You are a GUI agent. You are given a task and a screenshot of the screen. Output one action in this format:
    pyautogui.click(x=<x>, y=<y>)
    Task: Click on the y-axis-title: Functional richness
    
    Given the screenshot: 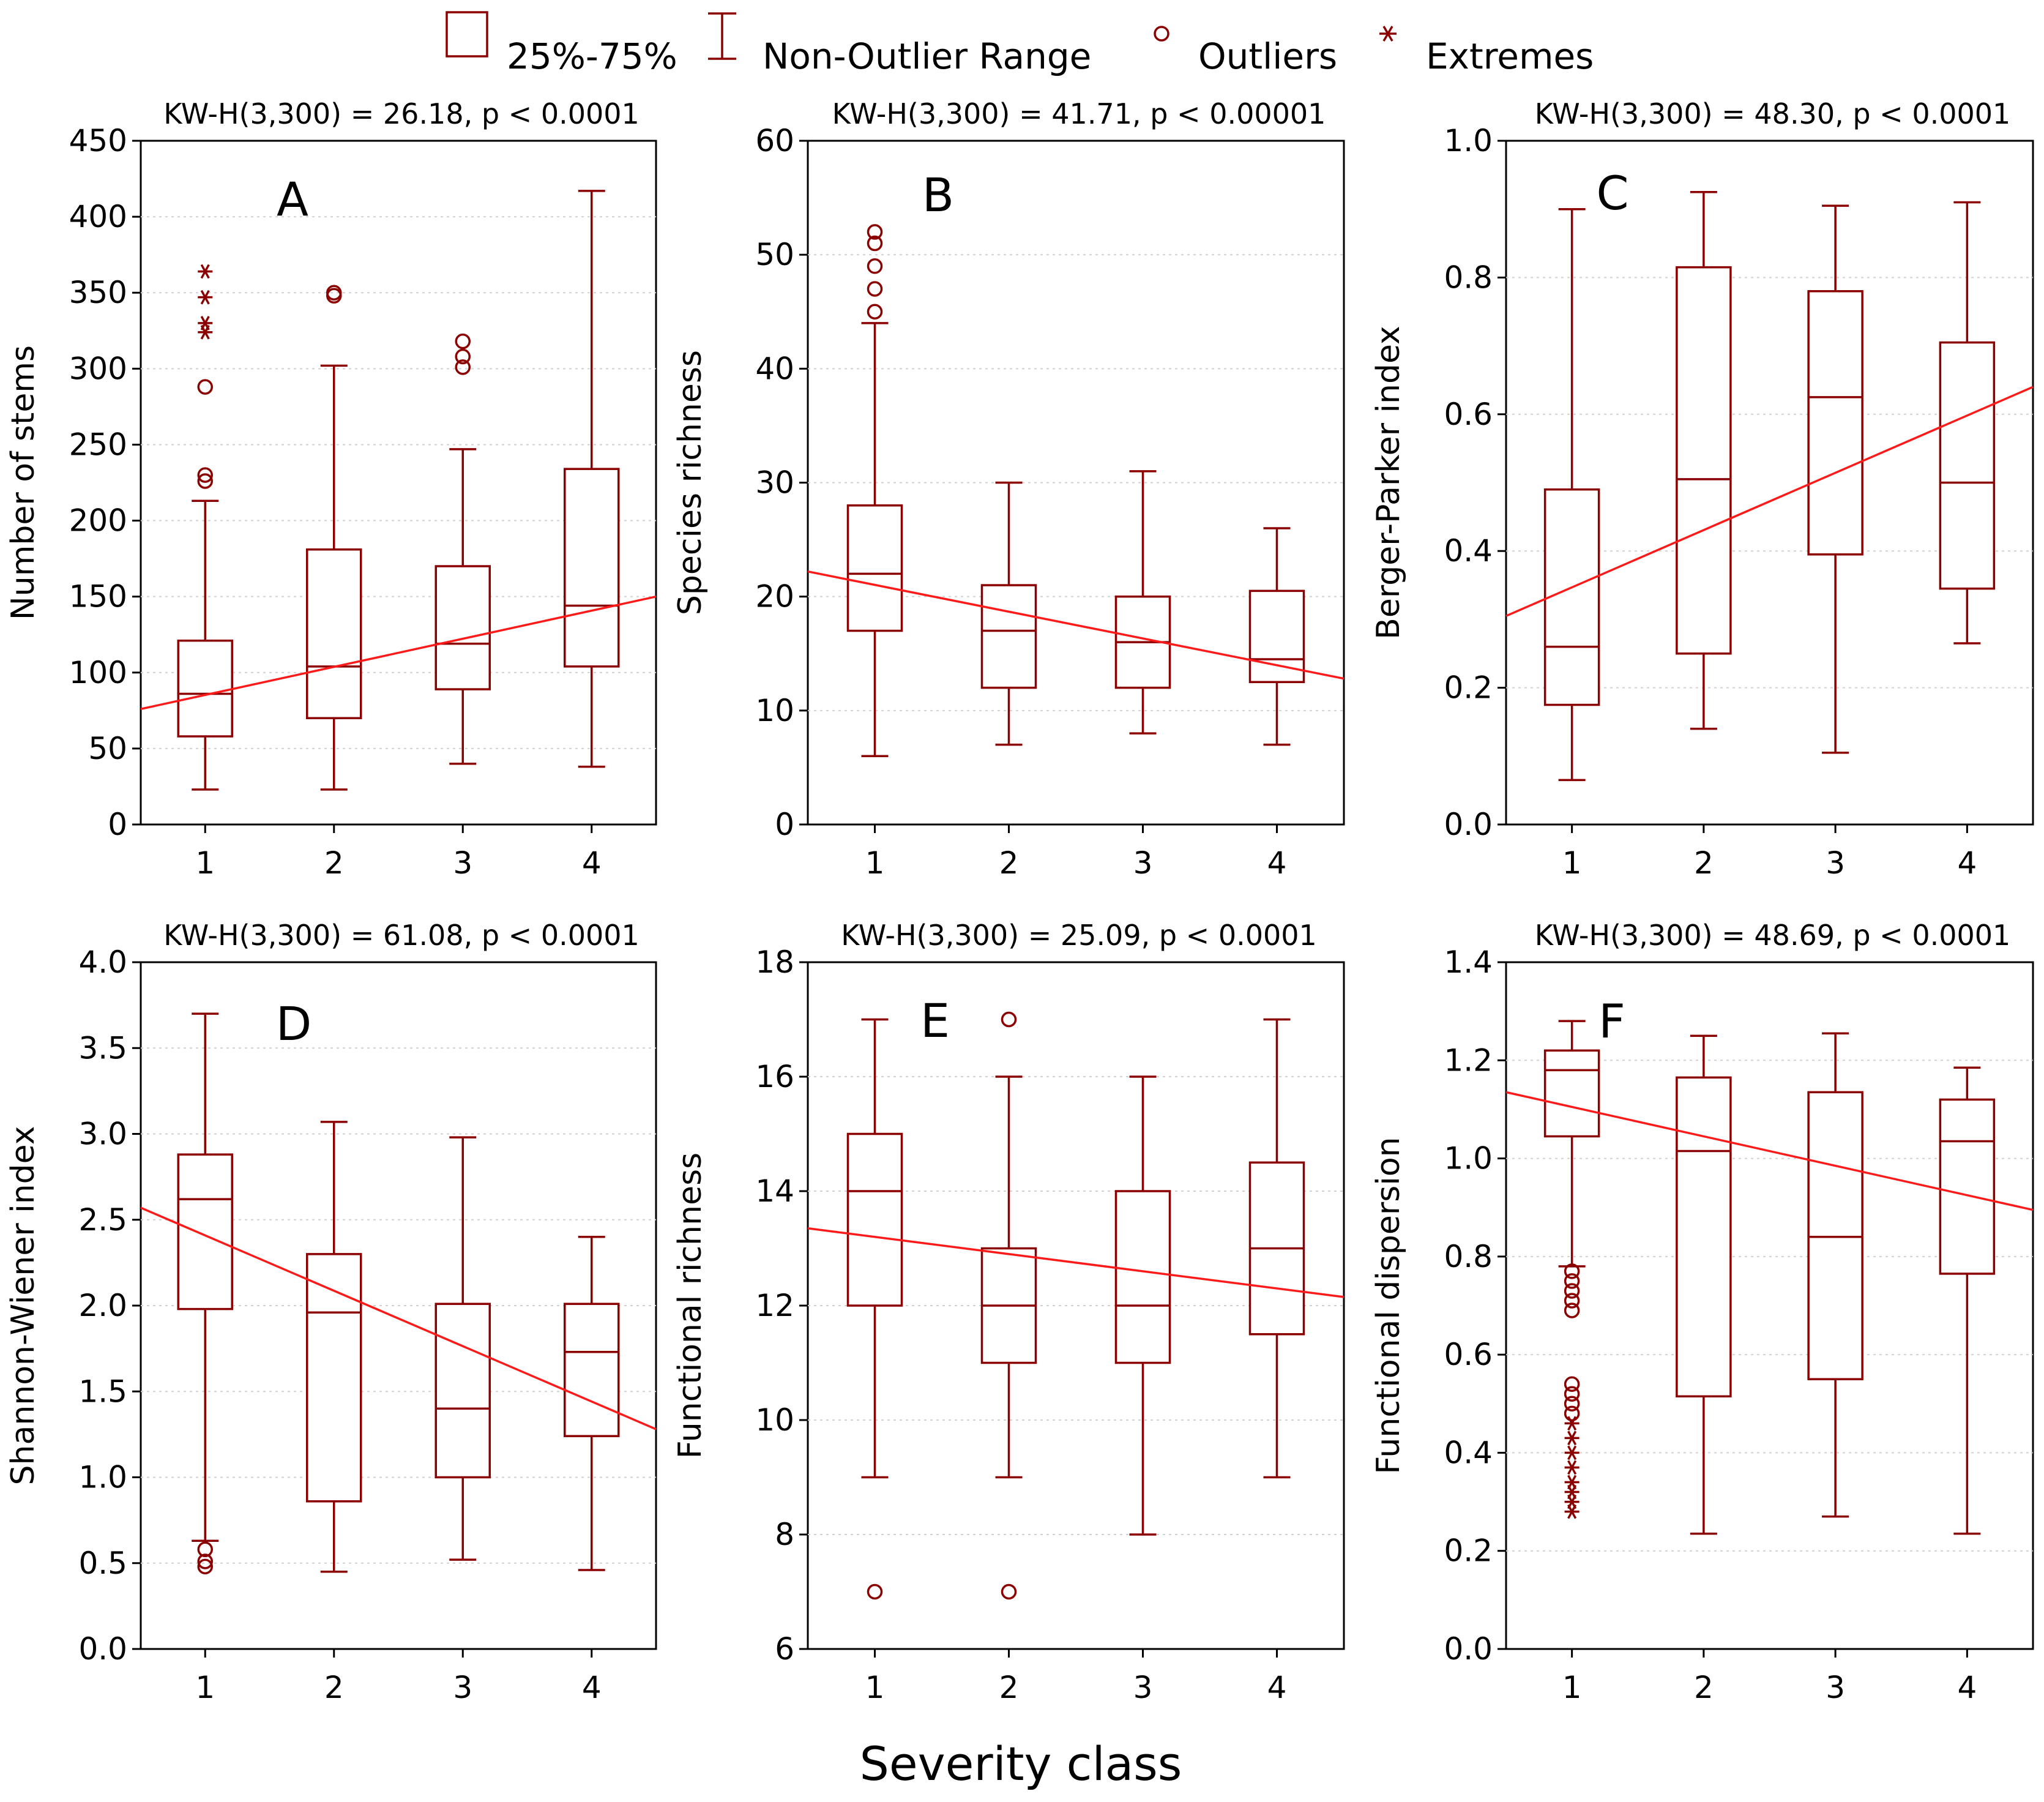 What is the action you would take?
    pyautogui.click(x=690, y=1306)
    